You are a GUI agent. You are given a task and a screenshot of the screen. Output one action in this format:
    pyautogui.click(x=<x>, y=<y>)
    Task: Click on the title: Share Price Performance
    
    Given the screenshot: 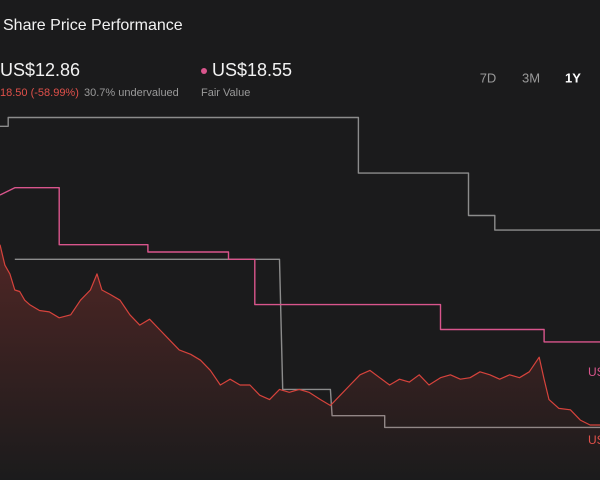 What is the action you would take?
    pyautogui.click(x=93, y=25)
    